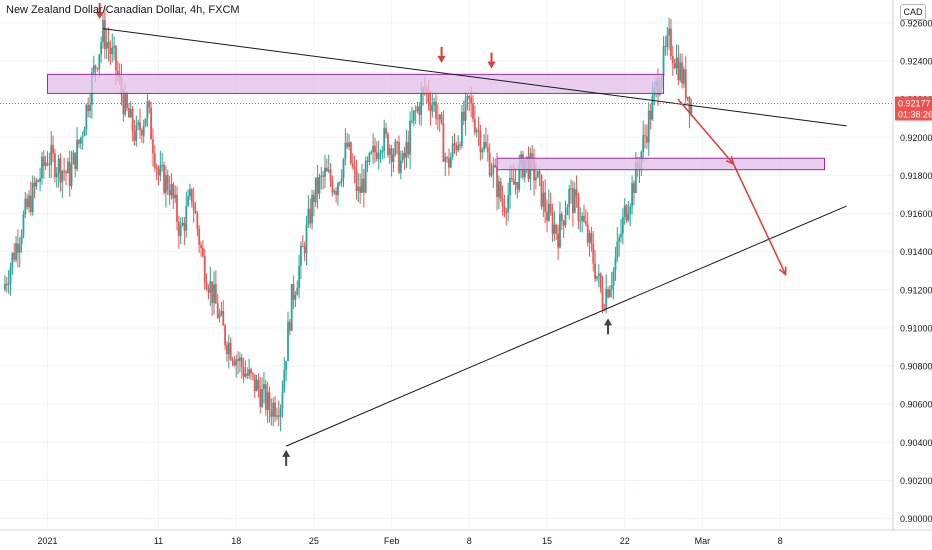 The image size is (932, 550). What do you see at coordinates (466, 537) in the screenshot?
I see `time-axis: 2021 11 18 25 Feb 8 15 22 Mar 8` at bounding box center [466, 537].